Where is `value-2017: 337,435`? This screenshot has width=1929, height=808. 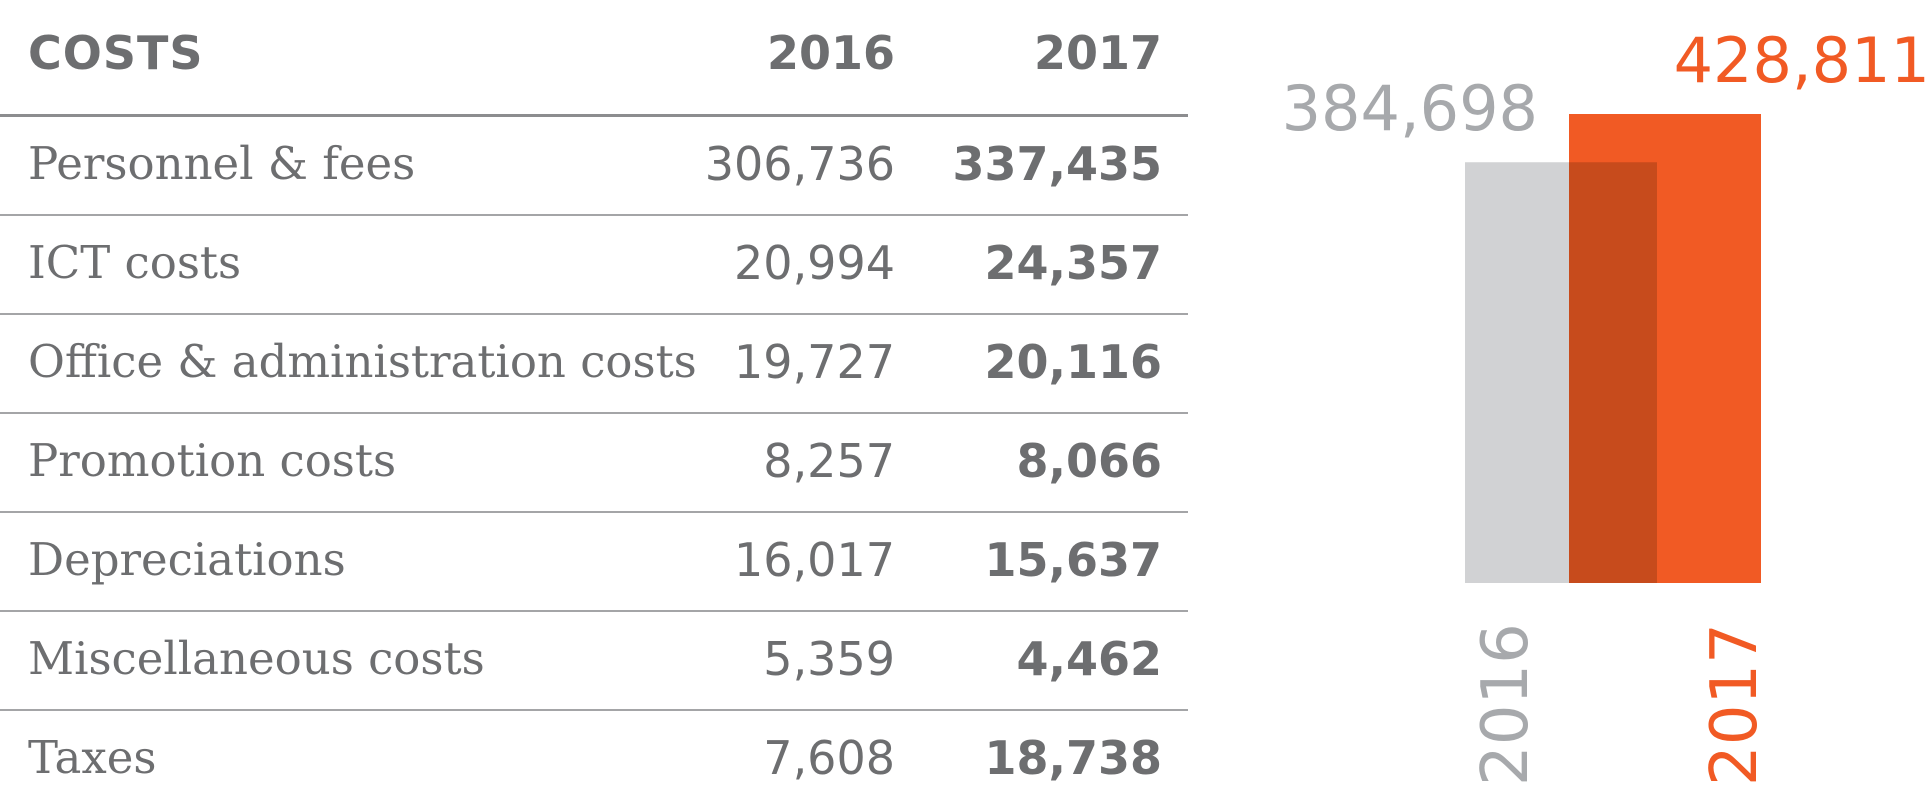
value-2017: 337,435 is located at coordinates (1057, 164).